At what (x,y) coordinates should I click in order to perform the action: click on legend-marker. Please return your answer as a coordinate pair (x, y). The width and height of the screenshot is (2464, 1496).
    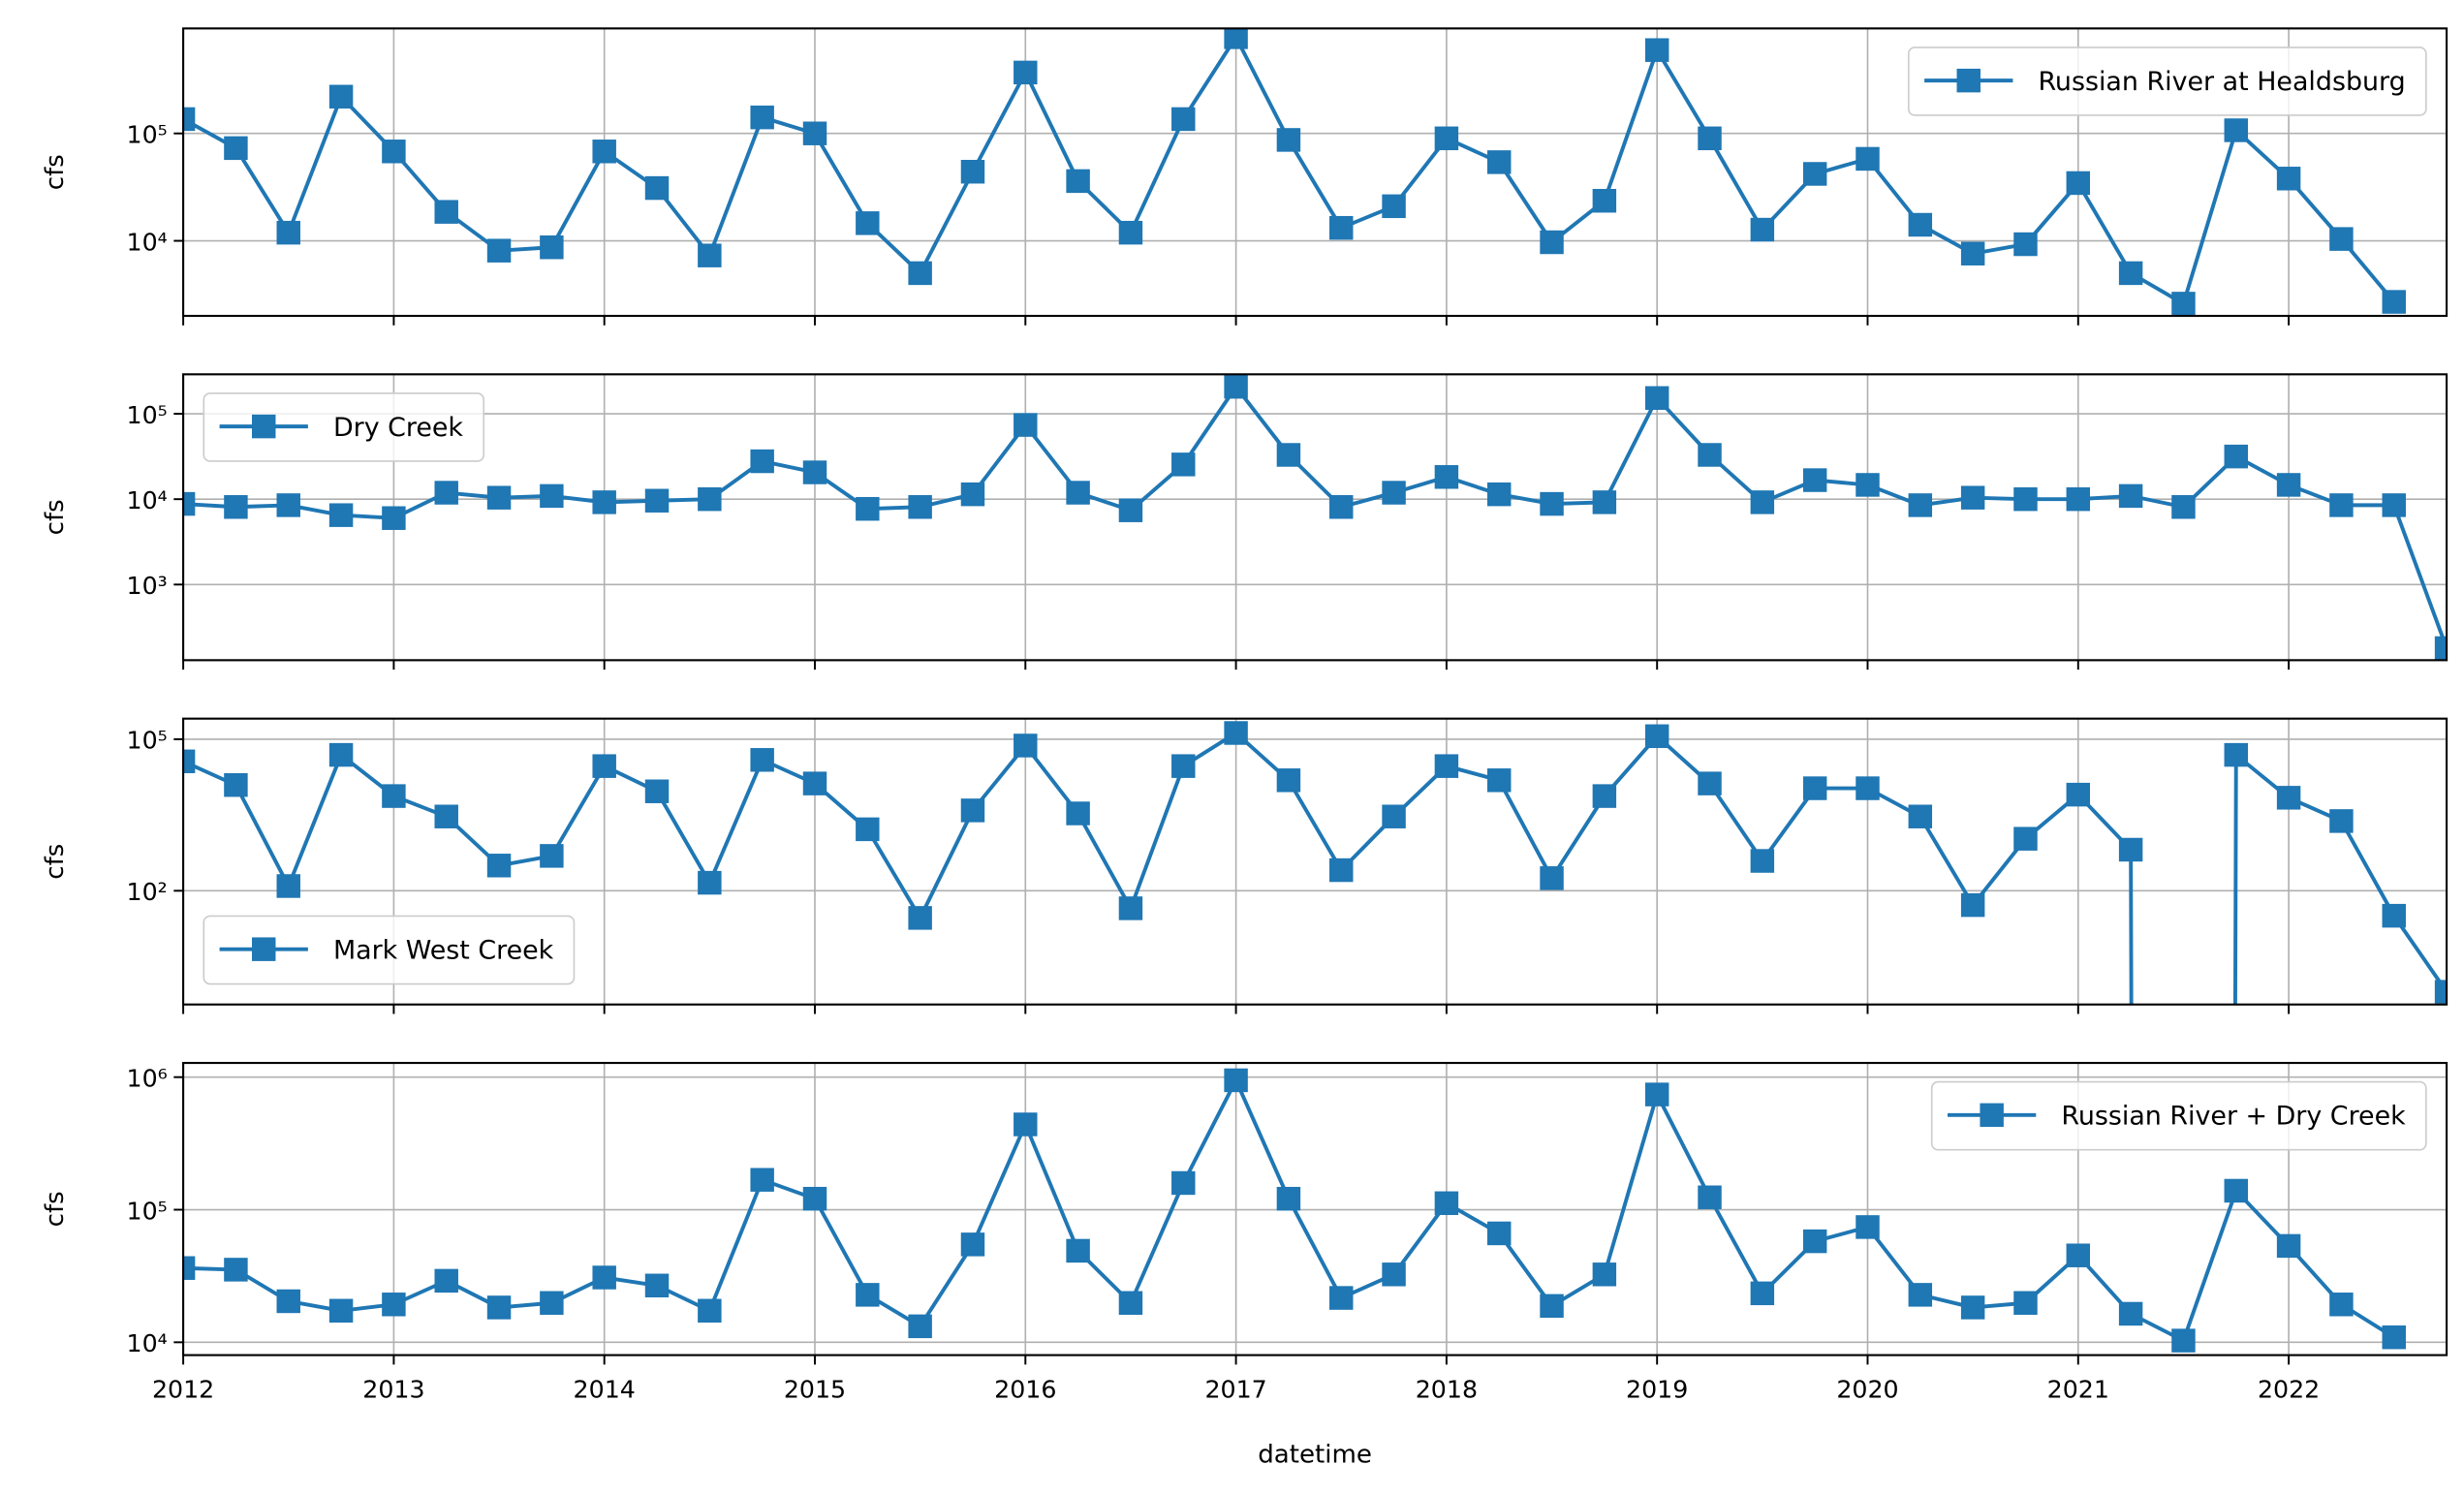
    Looking at the image, I should click on (264, 949).